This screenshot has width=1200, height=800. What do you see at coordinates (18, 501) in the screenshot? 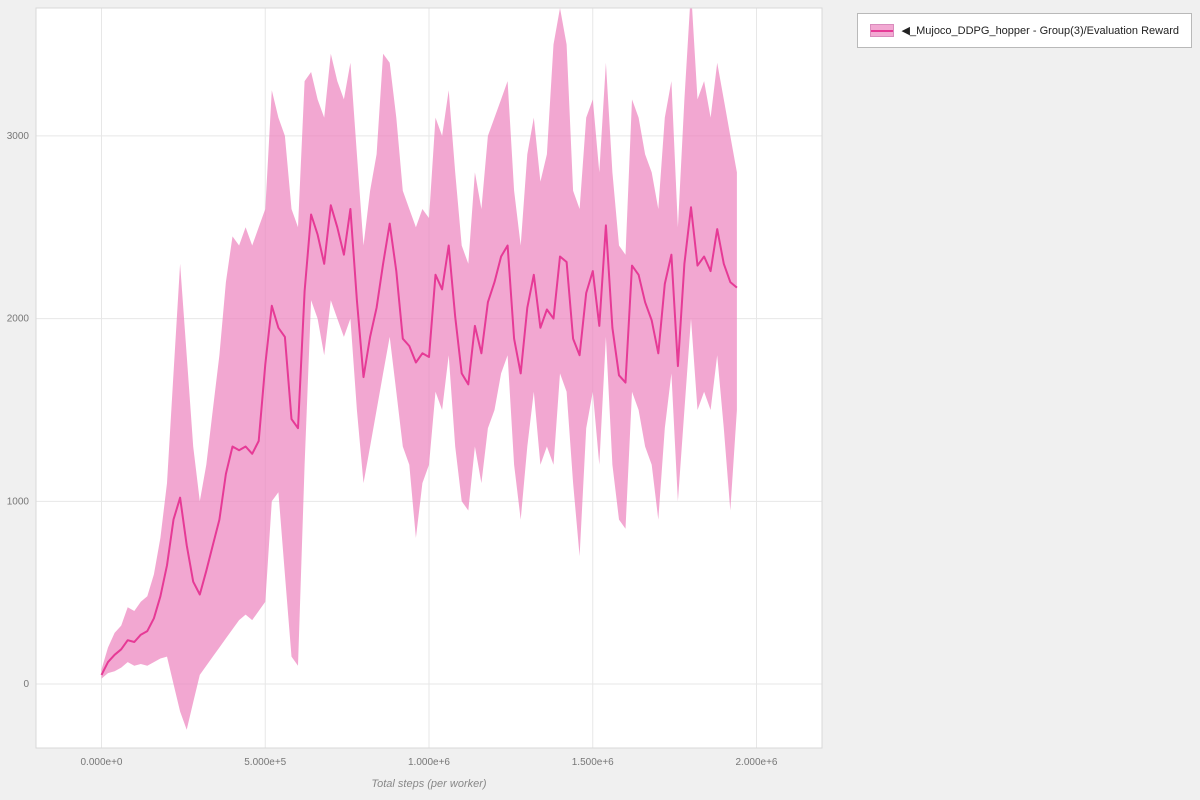
I see `y-tick-label: 1000` at bounding box center [18, 501].